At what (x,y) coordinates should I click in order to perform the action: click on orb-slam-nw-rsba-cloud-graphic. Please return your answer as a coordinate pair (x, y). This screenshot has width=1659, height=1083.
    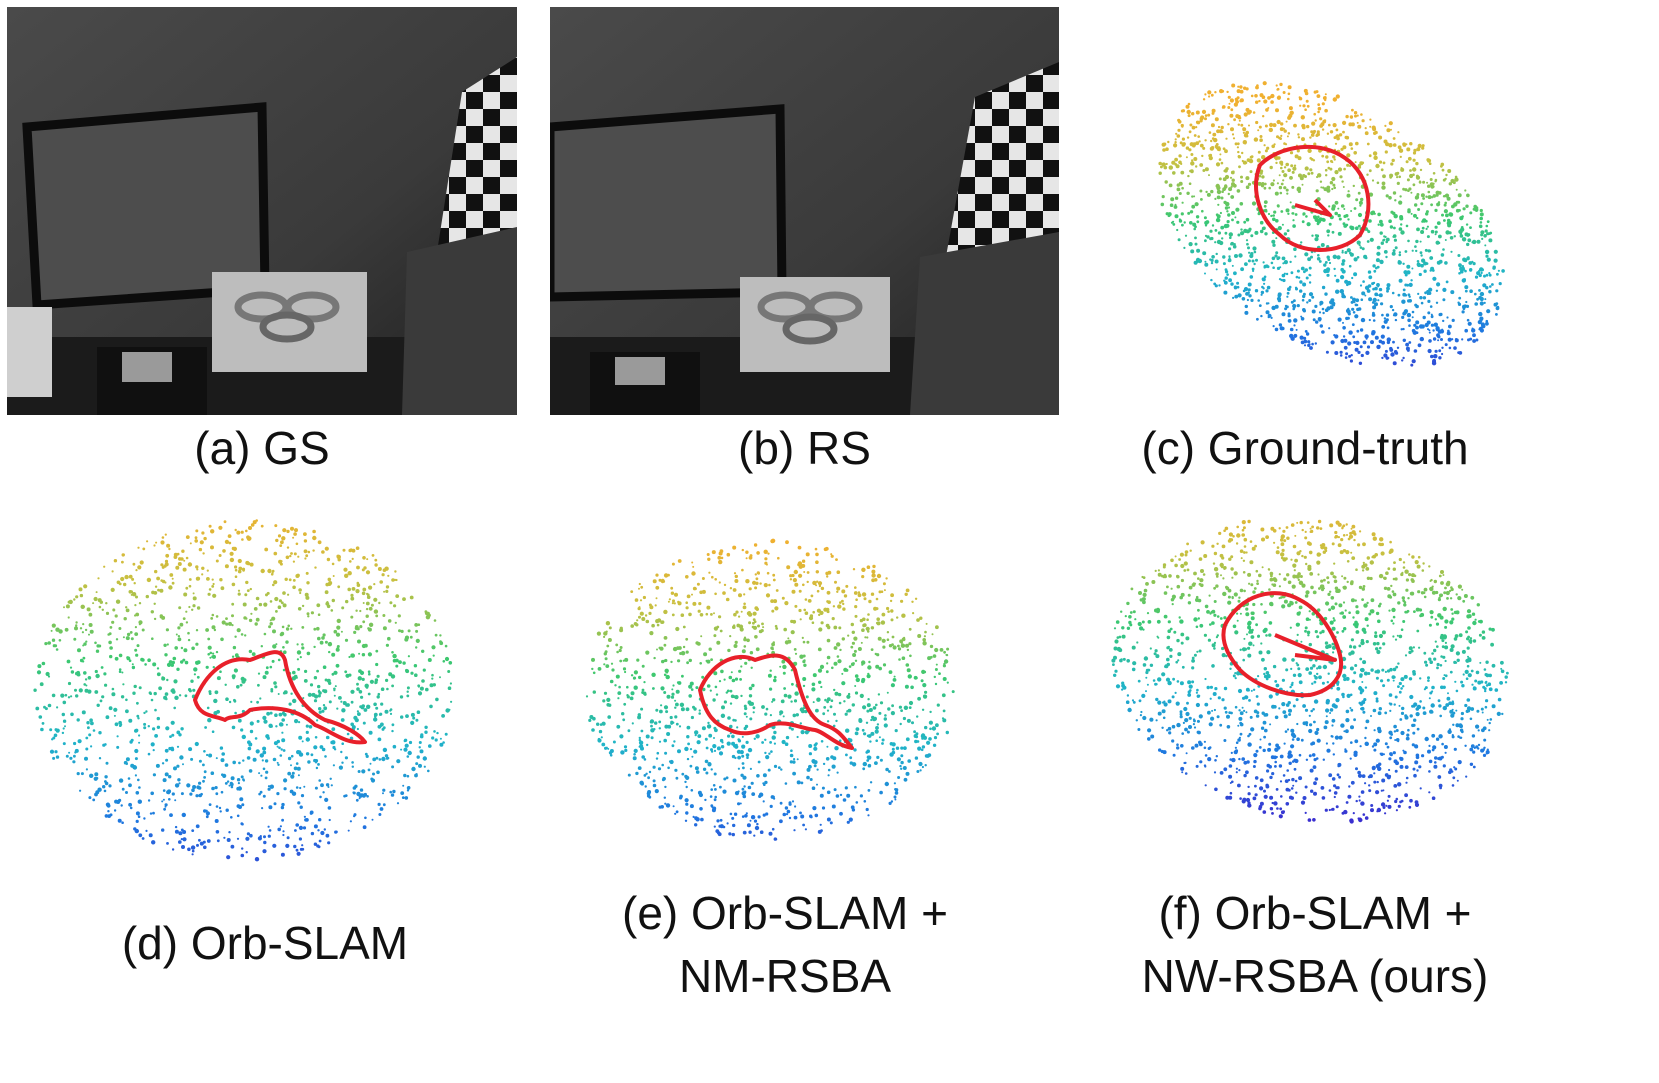
    Looking at the image, I should click on (1310, 671).